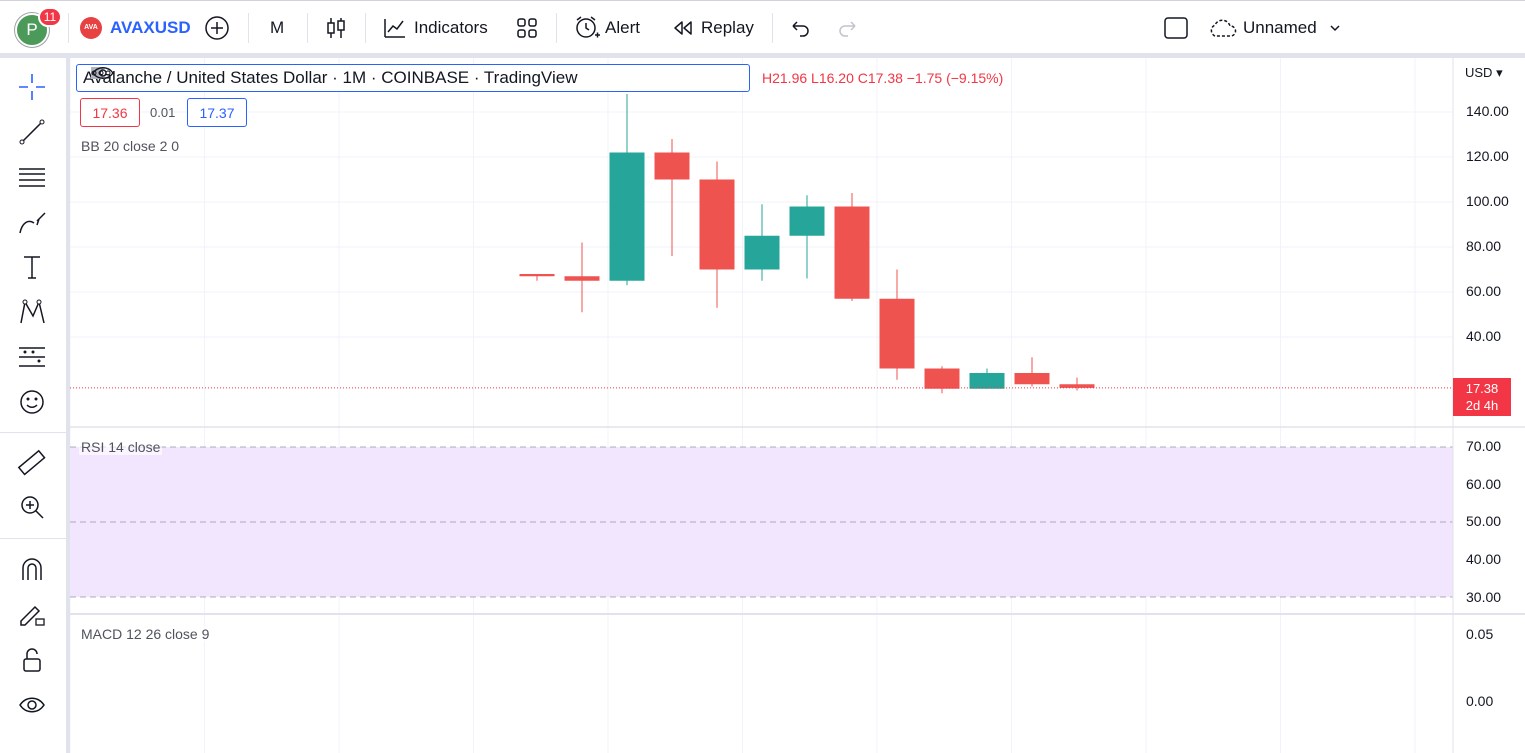 Image resolution: width=1525 pixels, height=753 pixels. I want to click on indicators-button: Indicators, so click(435, 27).